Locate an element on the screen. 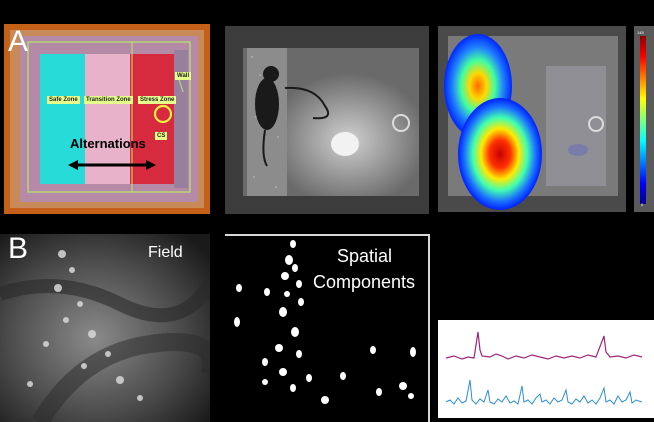 This screenshot has height=422, width=654. arena-zones-image is located at coordinates (107, 119).